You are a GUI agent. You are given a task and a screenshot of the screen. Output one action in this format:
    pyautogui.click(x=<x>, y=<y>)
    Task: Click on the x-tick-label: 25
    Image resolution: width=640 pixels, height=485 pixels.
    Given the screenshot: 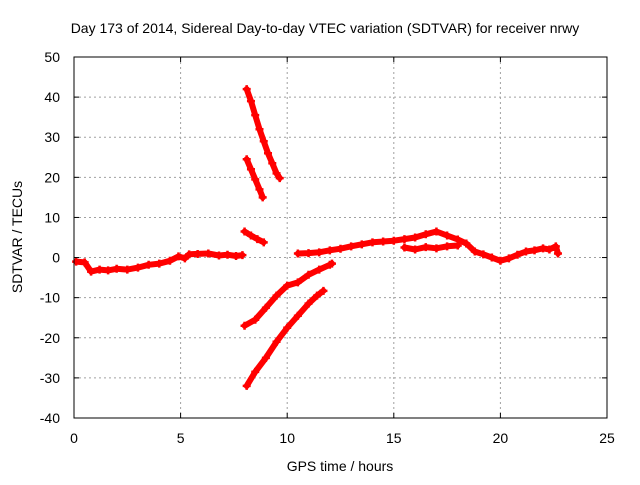 What is the action you would take?
    pyautogui.click(x=607, y=438)
    